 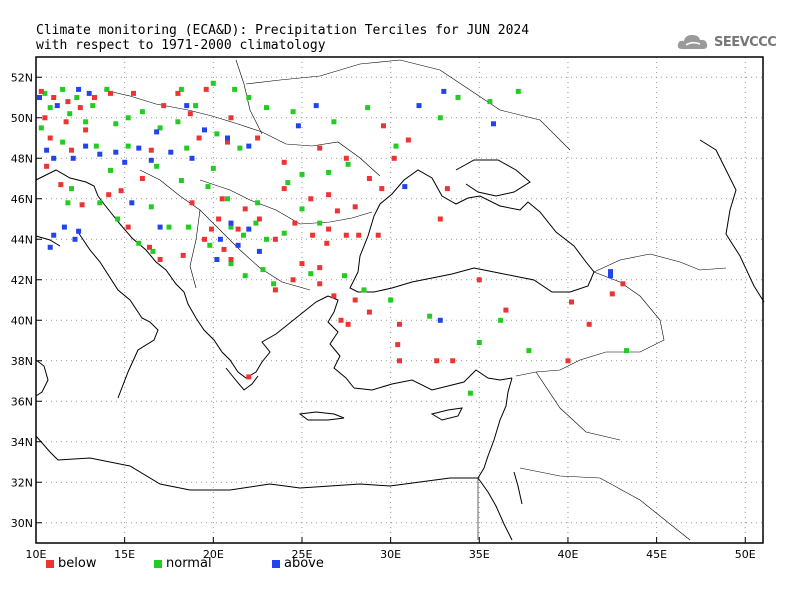 What do you see at coordinates (605, 504) in the screenshot?
I see `border-saudi` at bounding box center [605, 504].